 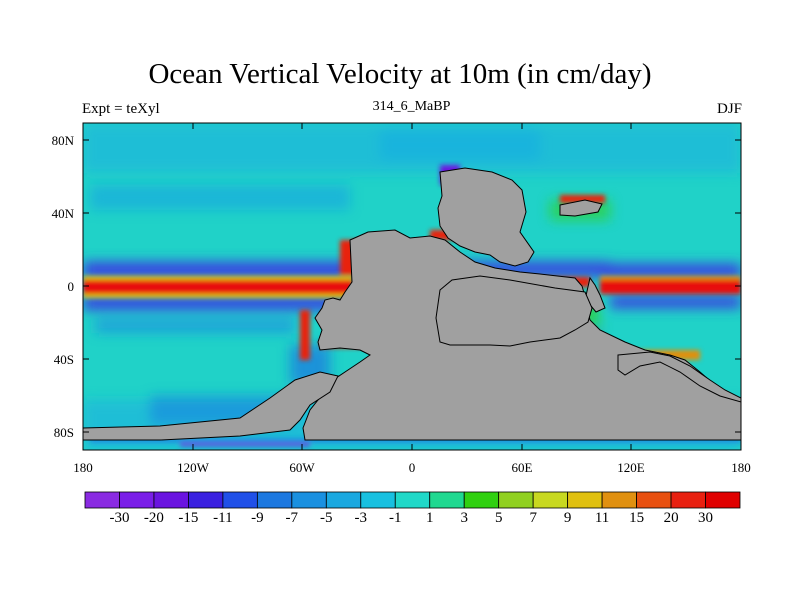 What do you see at coordinates (63, 432) in the screenshot?
I see `y-tick-label: 80S` at bounding box center [63, 432].